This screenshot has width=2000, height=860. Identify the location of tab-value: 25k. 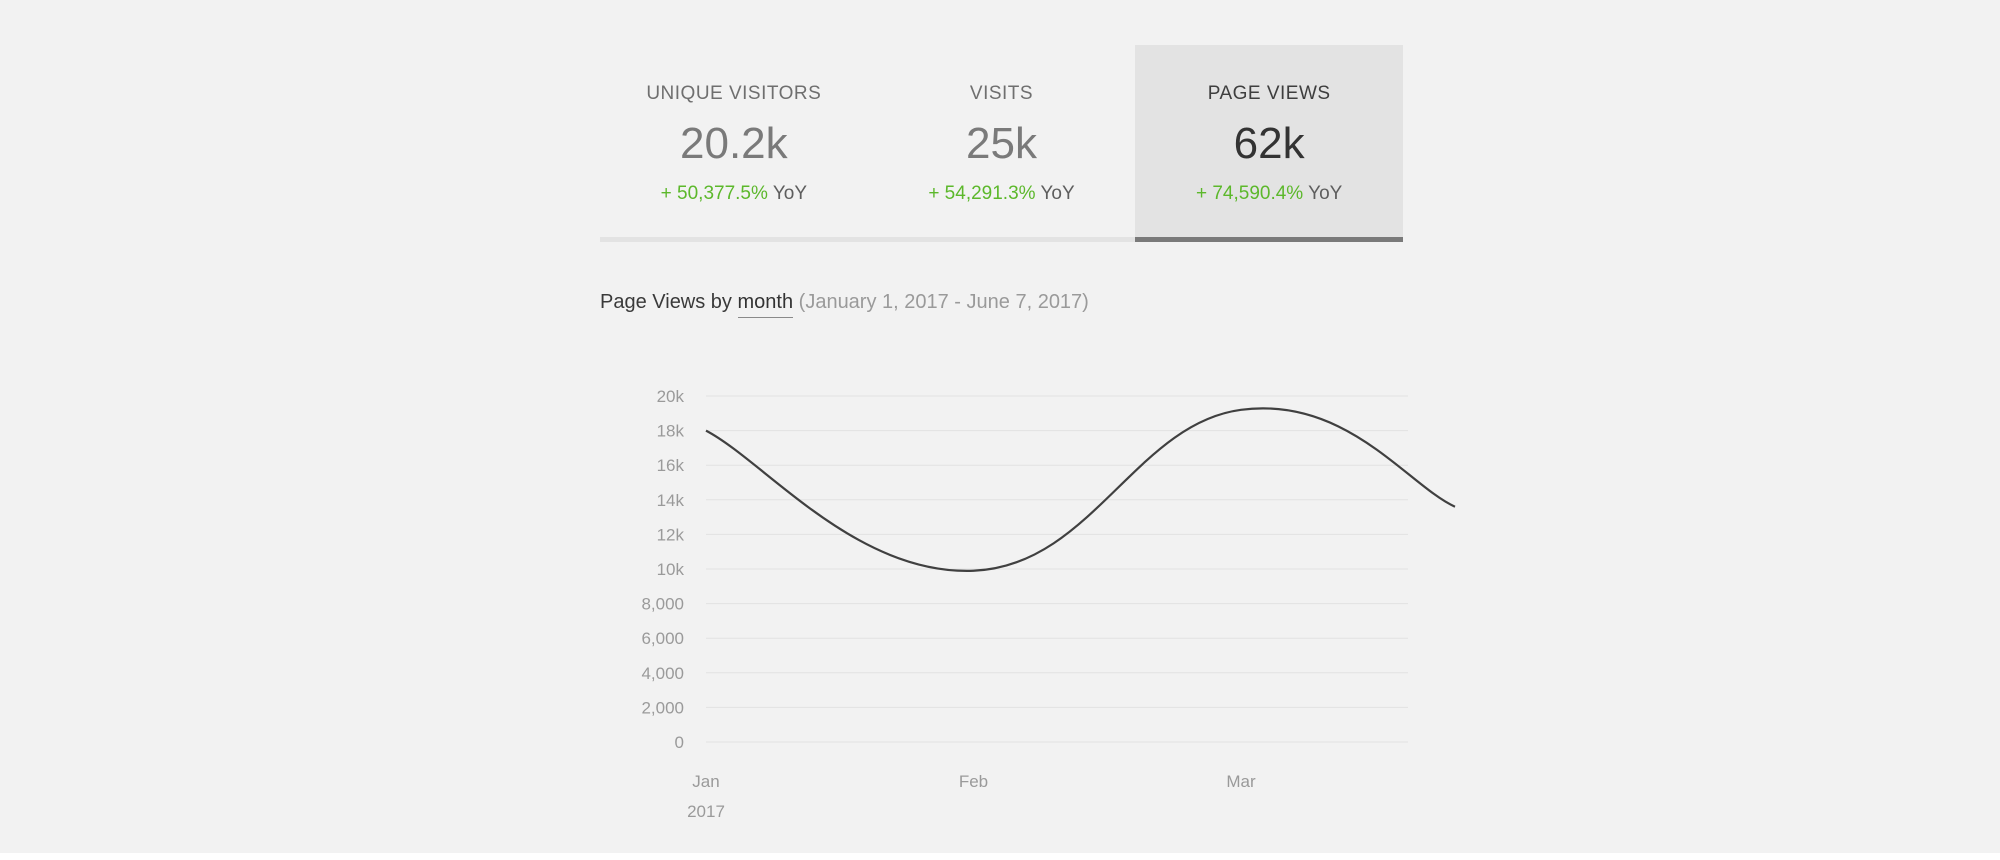
(1001, 143).